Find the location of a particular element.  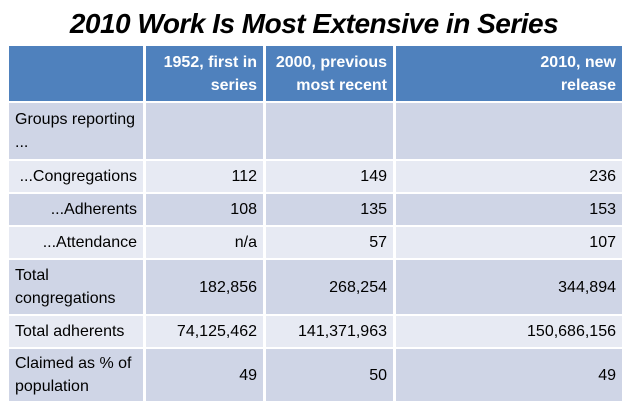

cell-value: 135 is located at coordinates (329, 209).